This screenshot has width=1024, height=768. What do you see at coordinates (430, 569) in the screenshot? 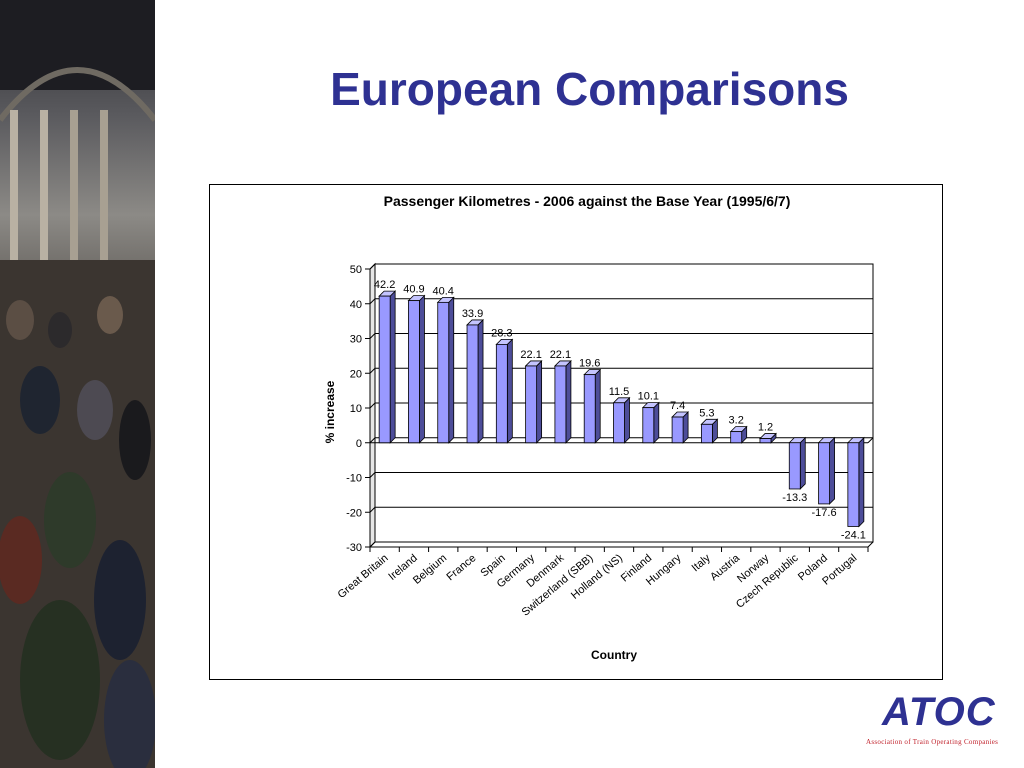
I see `x-tick-label: Belgium` at bounding box center [430, 569].